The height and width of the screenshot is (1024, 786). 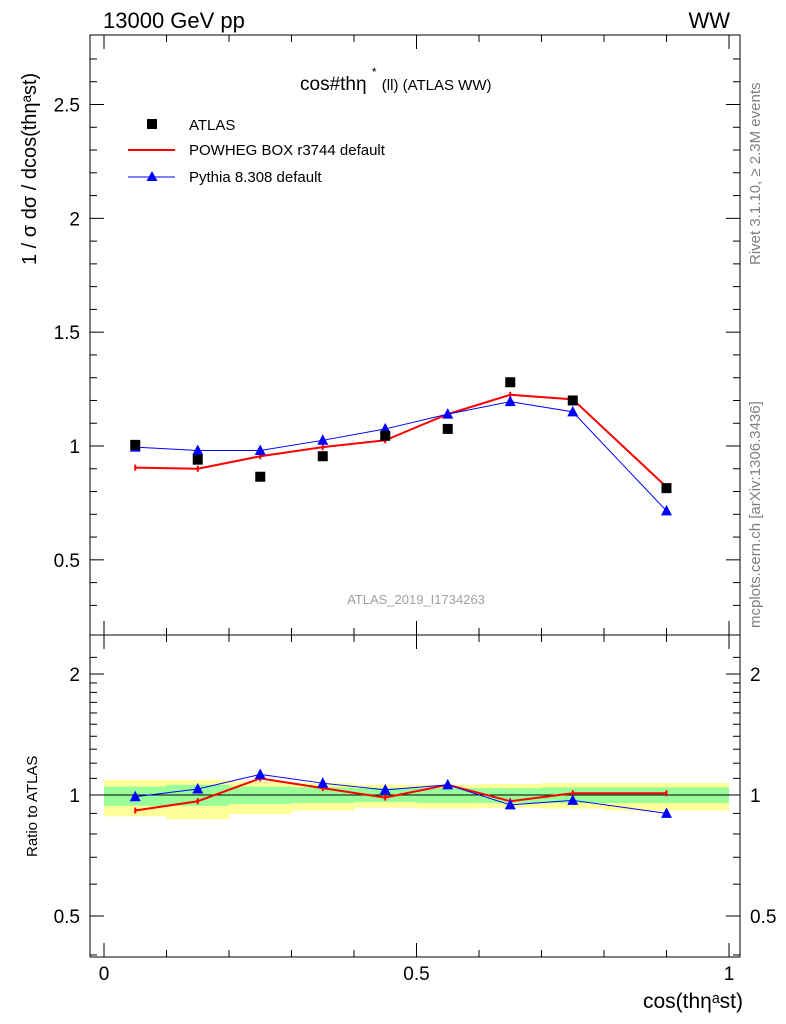 I want to click on rivet-side-label: Rivet 3.1.10, ≥ 2.3M events, so click(x=755, y=174).